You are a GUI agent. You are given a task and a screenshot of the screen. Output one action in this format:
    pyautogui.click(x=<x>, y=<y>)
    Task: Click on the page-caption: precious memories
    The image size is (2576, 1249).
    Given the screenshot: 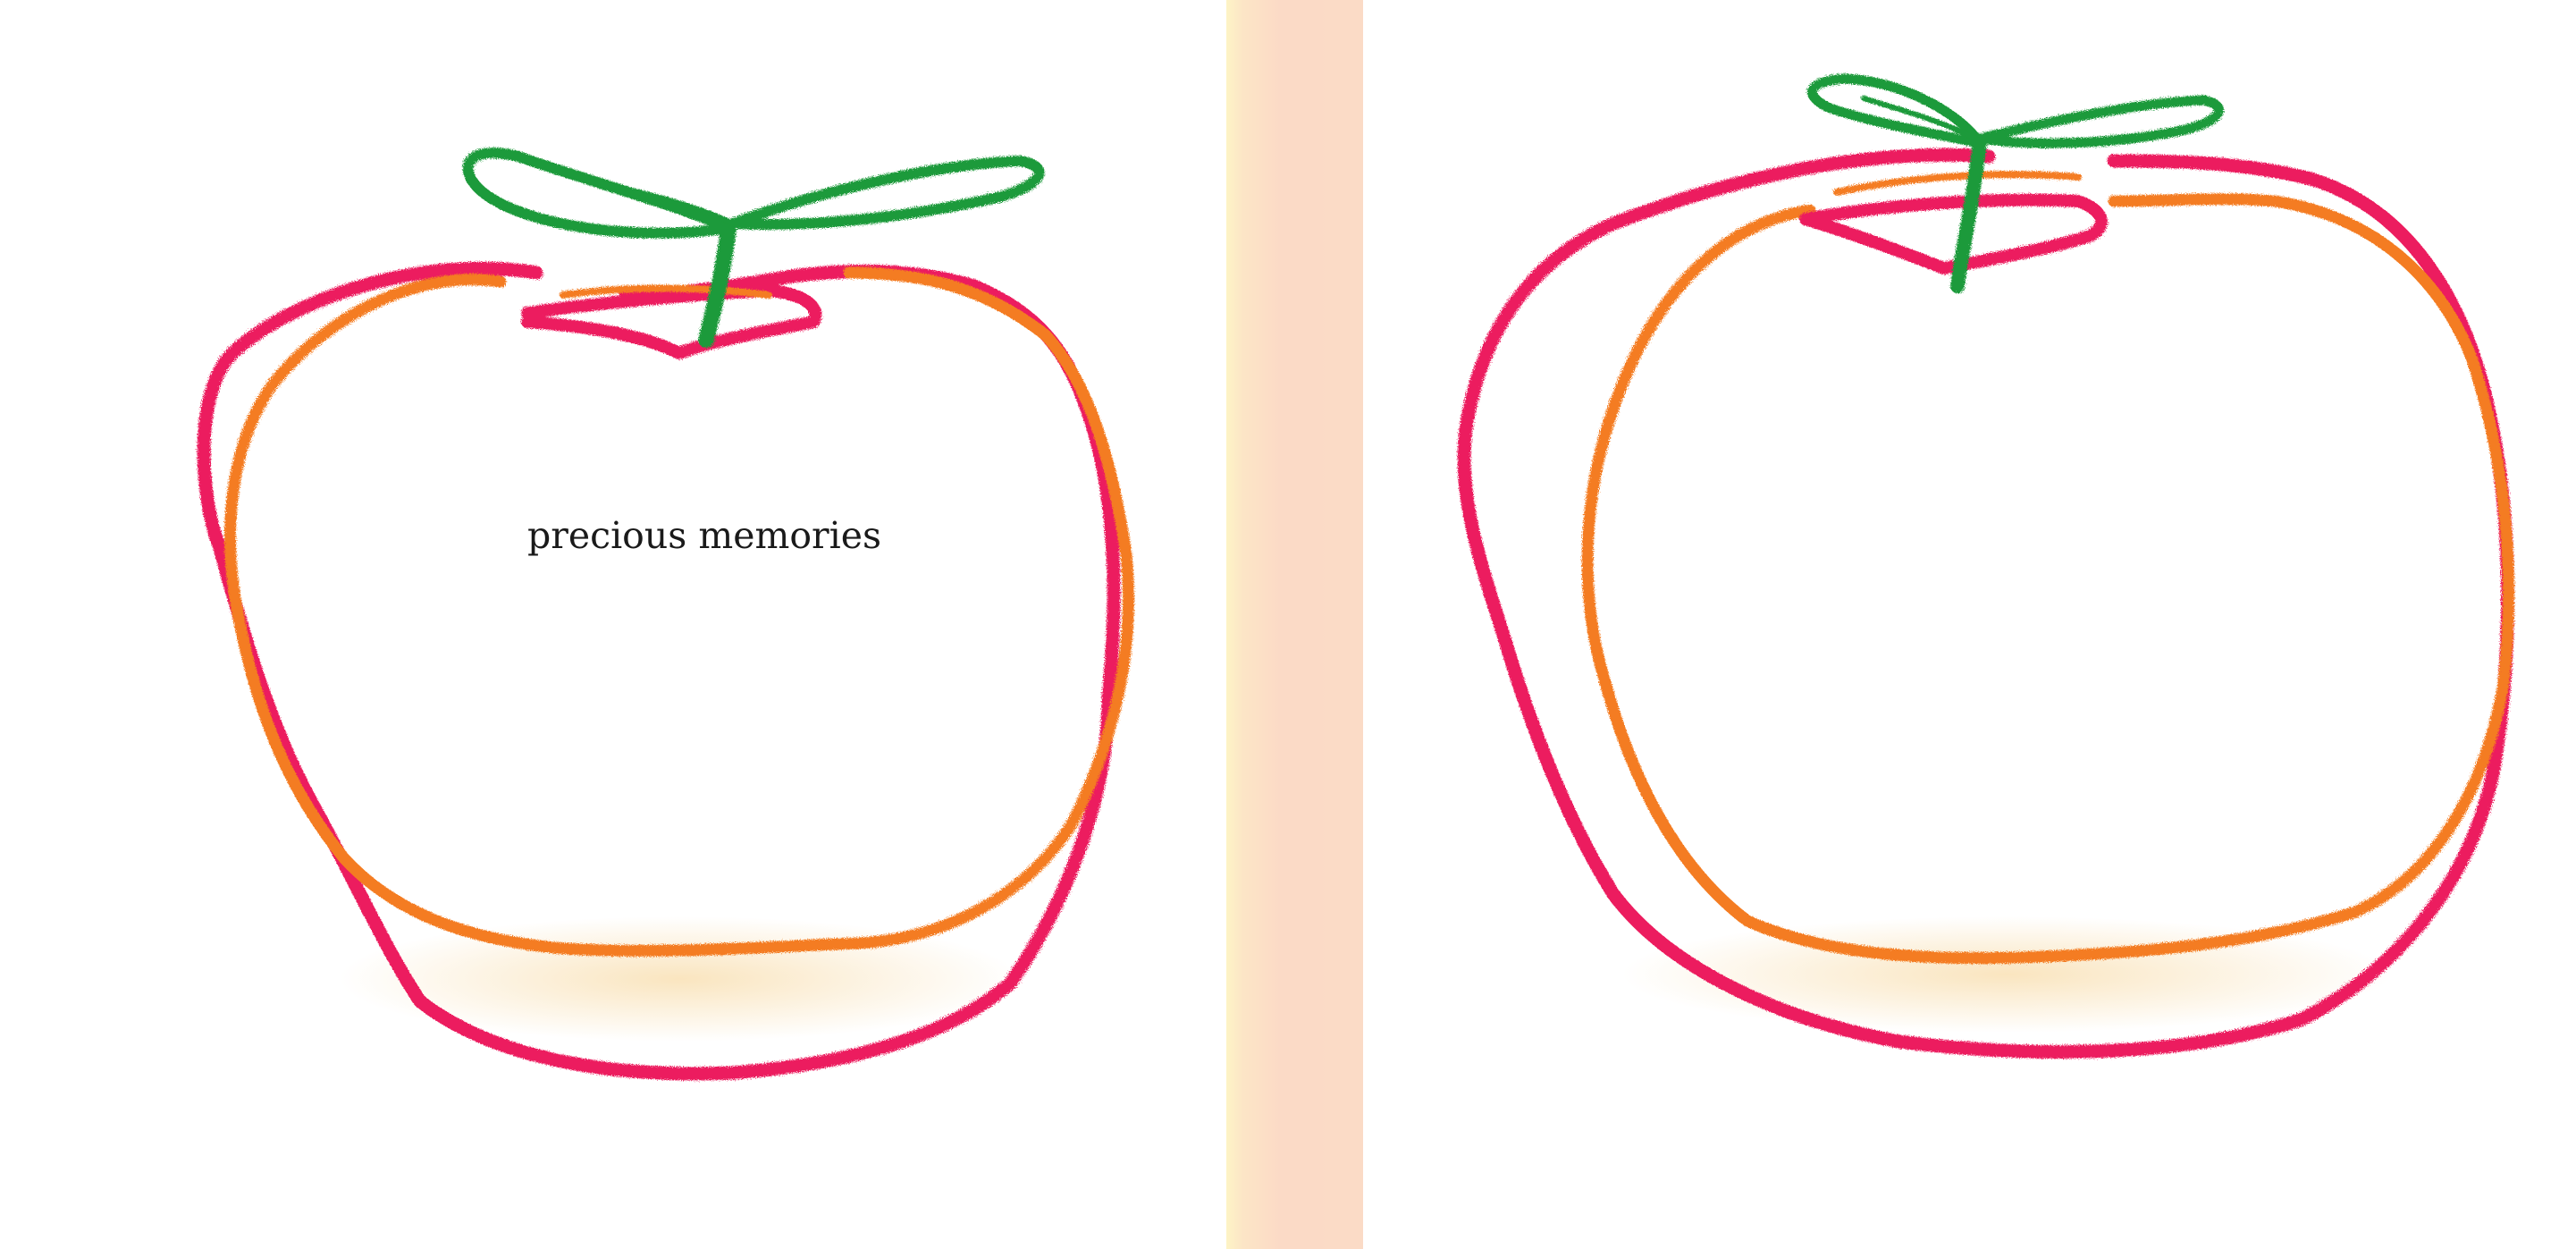 What is the action you would take?
    pyautogui.click(x=705, y=535)
    